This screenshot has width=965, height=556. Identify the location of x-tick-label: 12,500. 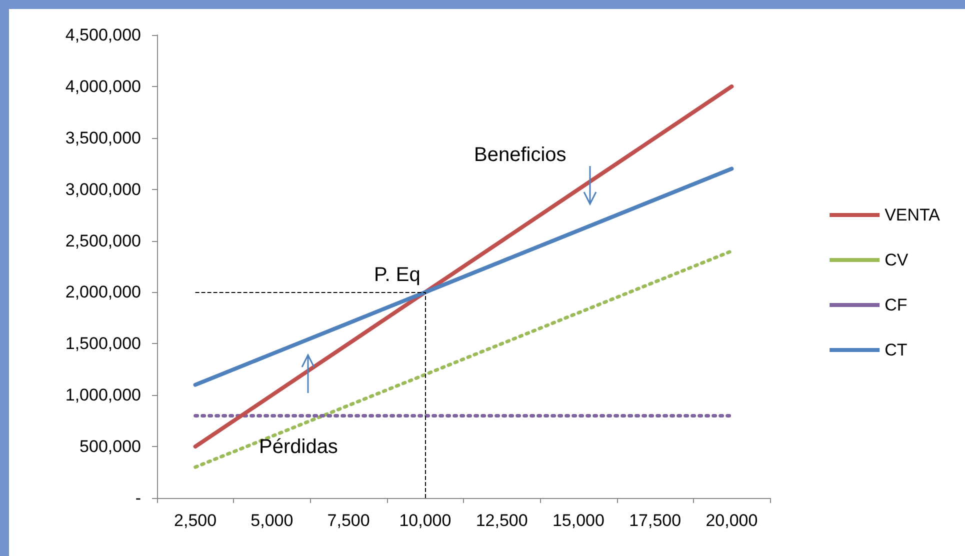
(502, 520).